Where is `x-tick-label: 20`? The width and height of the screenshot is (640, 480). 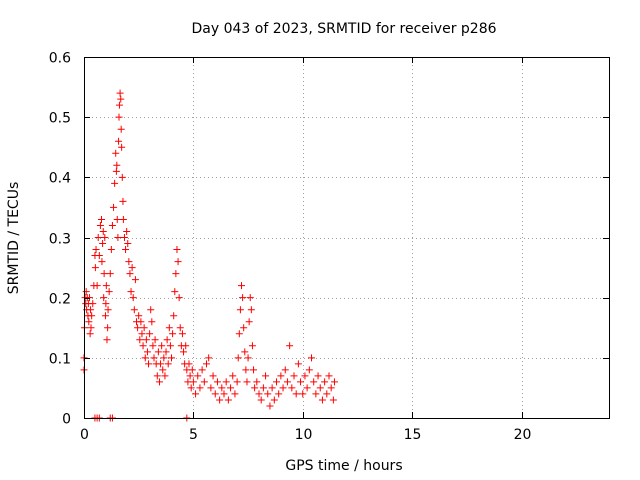
x-tick-label: 20 is located at coordinates (523, 435).